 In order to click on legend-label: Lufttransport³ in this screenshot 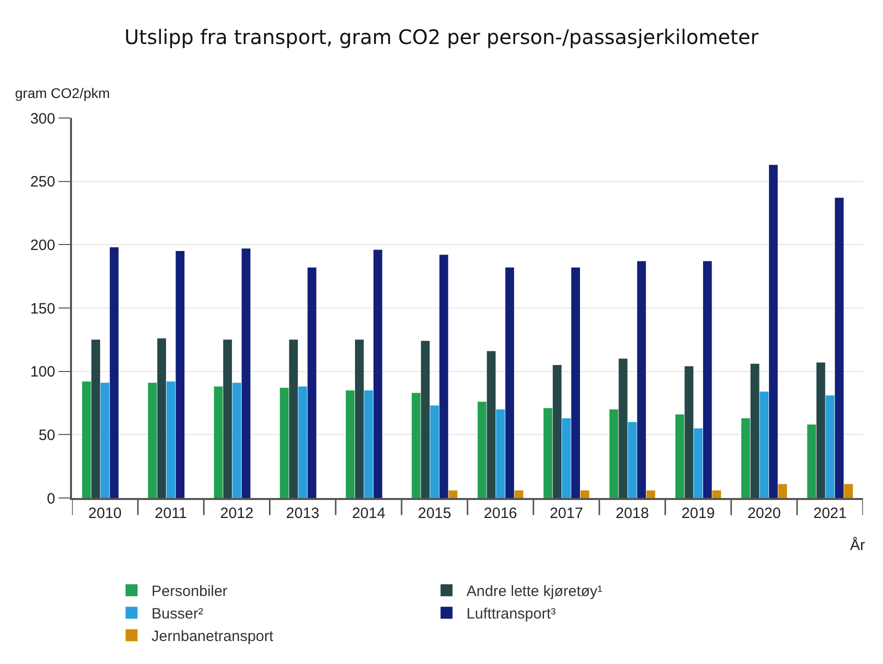, I will do `click(511, 614)`.